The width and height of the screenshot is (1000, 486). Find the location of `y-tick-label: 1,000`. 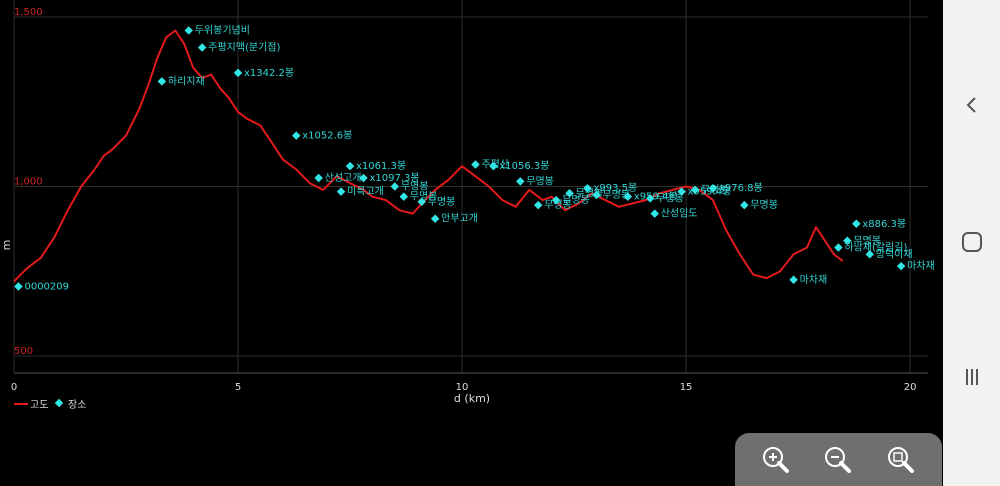

y-tick-label: 1,000 is located at coordinates (28, 182).